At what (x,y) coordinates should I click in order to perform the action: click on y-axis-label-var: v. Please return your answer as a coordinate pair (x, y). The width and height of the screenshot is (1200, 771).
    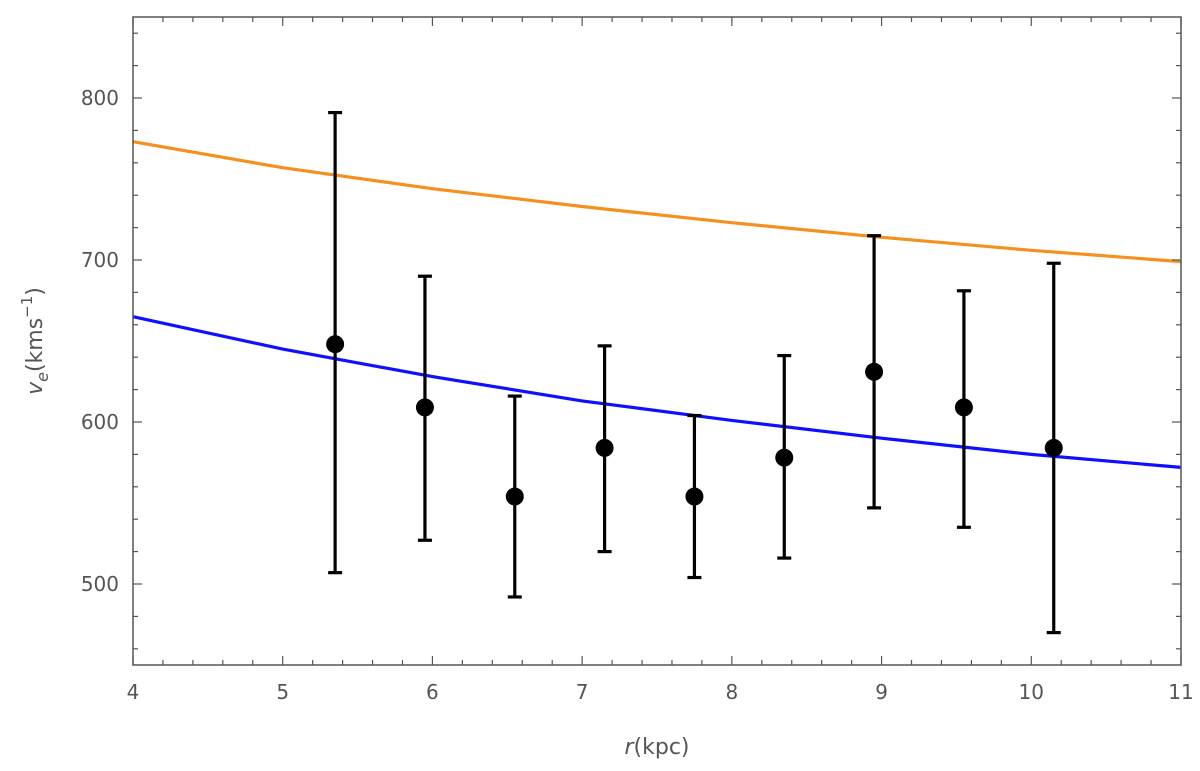
    Looking at the image, I should click on (35, 388).